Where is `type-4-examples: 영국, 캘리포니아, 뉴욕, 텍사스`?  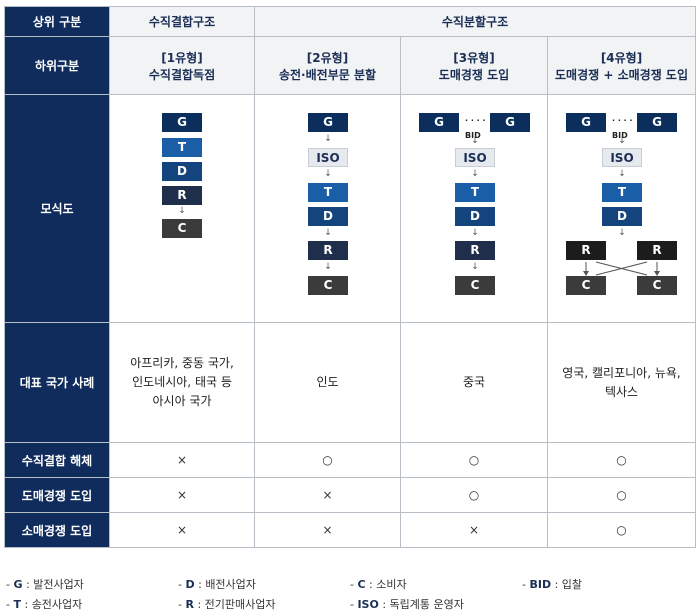
type-4-examples: 영국, 캘리포니아, 뉴욕, 텍사스 is located at coordinates (621, 382).